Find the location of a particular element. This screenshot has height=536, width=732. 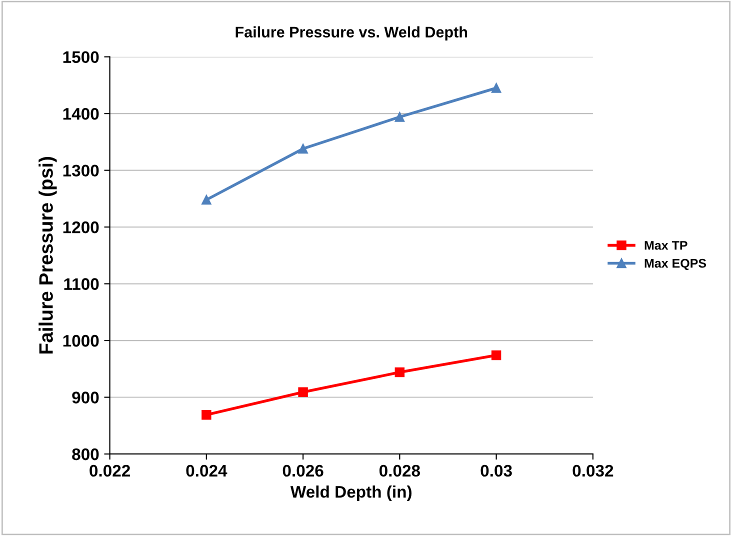

chart-title: Failure Pressure vs. Weld Depth is located at coordinates (352, 33).